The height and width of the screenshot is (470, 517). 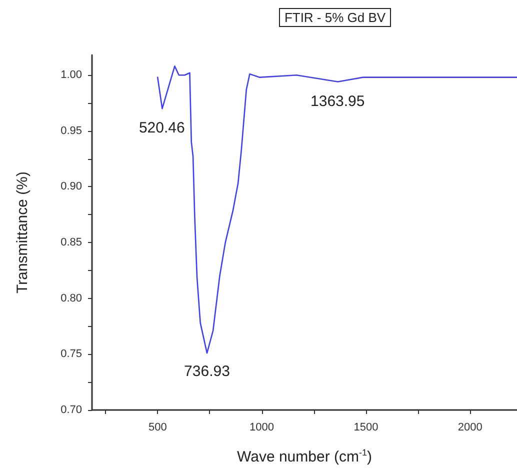 I want to click on x-tick-label: 1500, so click(x=366, y=428).